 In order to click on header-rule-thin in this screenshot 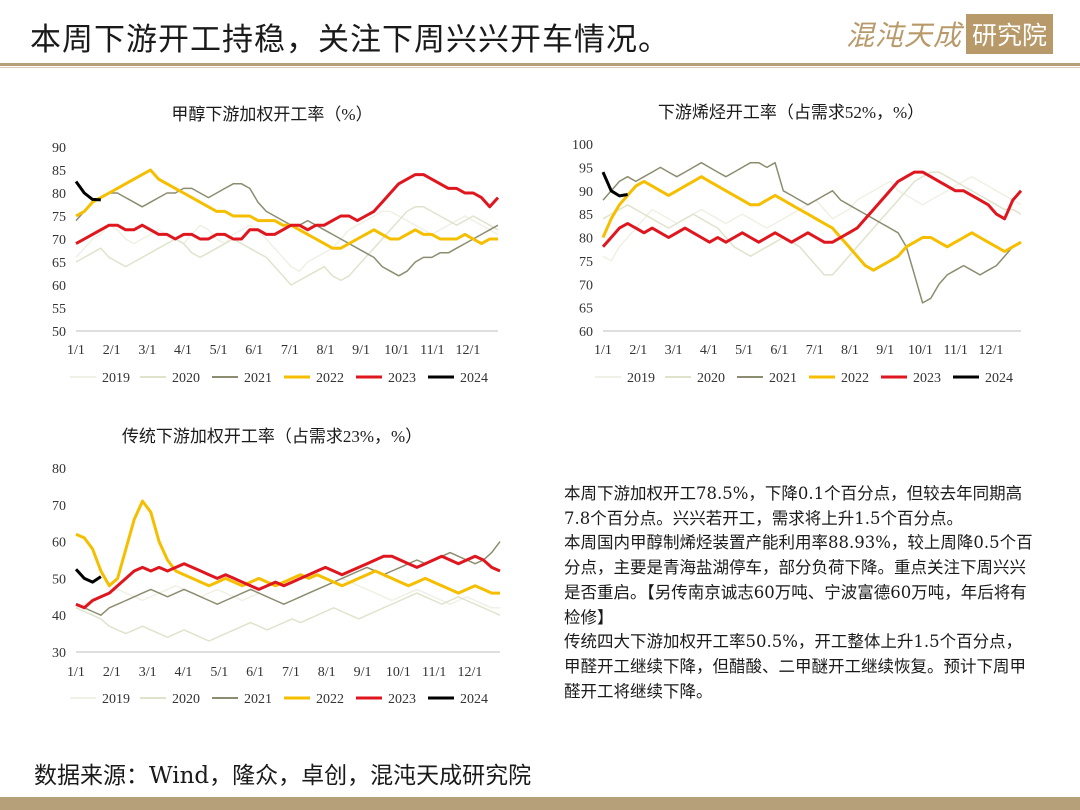, I will do `click(540, 67)`.